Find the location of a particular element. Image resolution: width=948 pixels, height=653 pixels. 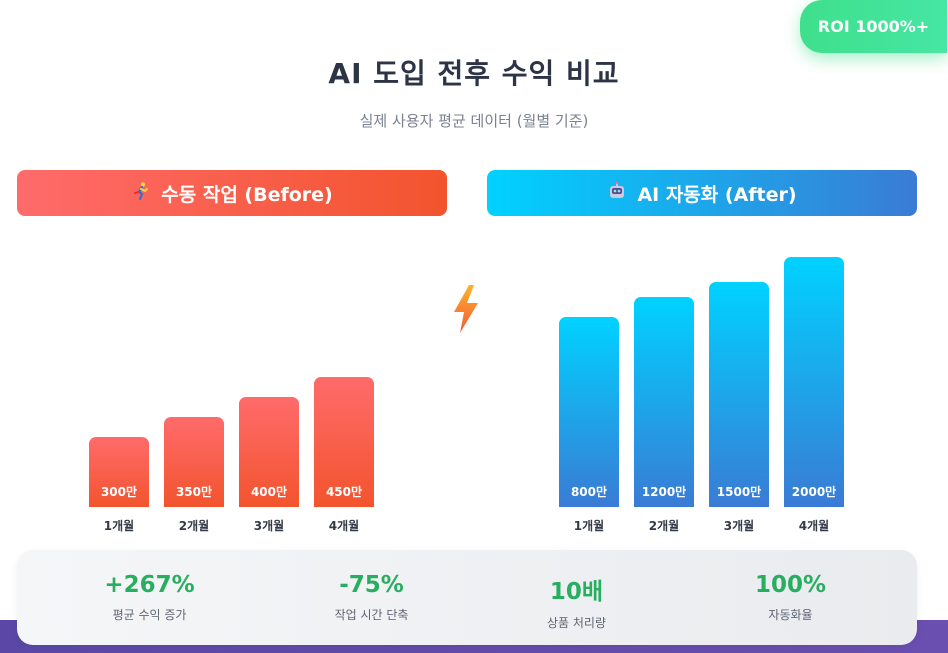

stat-label: 평균 수익 증가 is located at coordinates (149, 615).